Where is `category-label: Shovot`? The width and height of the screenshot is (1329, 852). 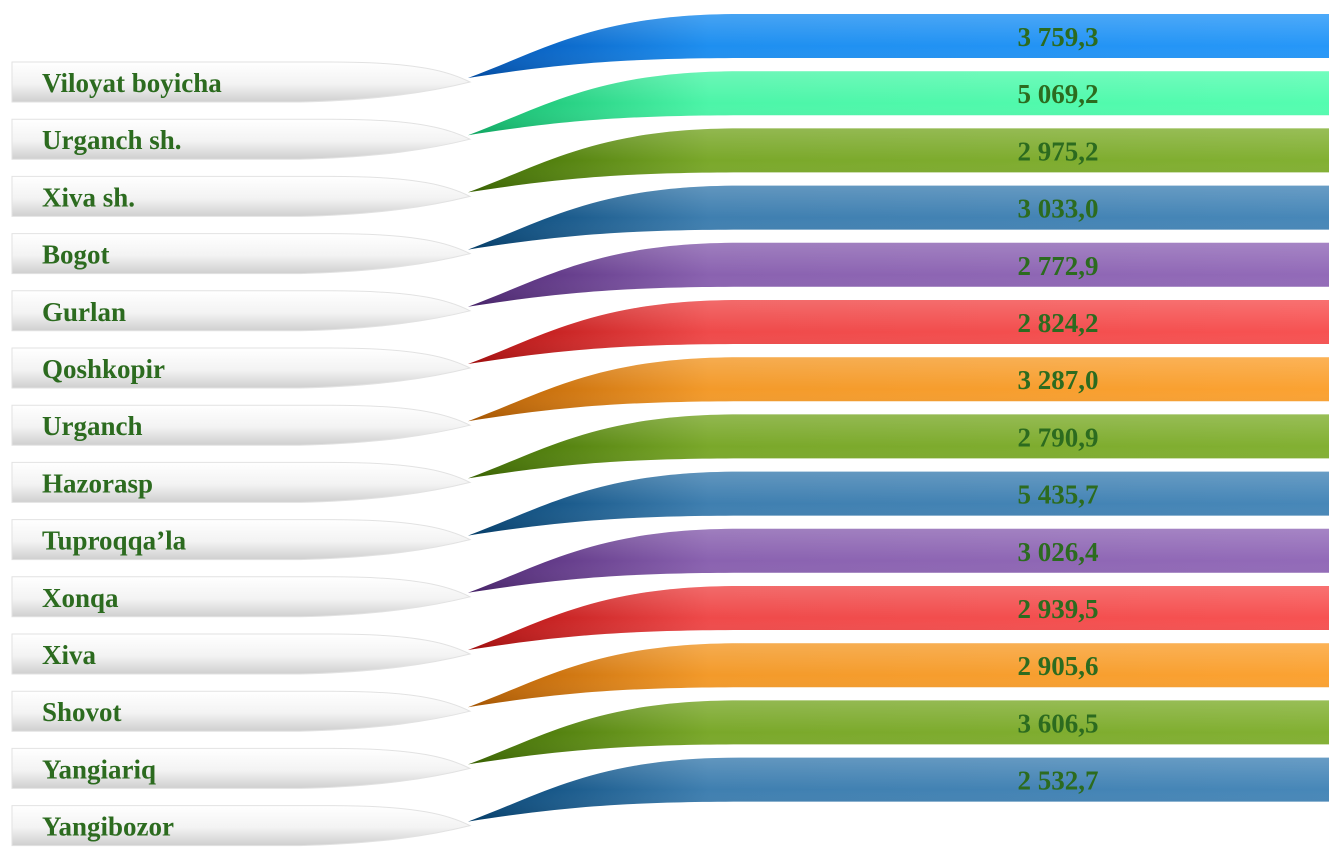
category-label: Shovot is located at coordinates (82, 712).